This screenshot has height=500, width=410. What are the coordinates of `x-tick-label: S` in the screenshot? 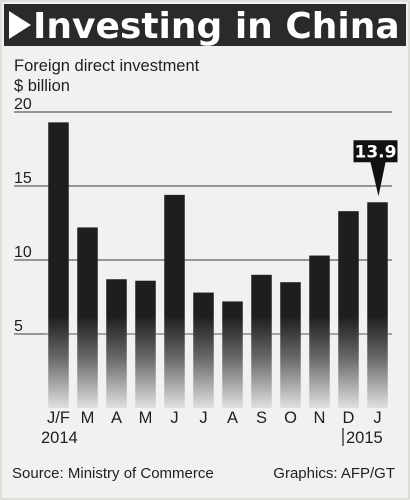 It's located at (261, 418).